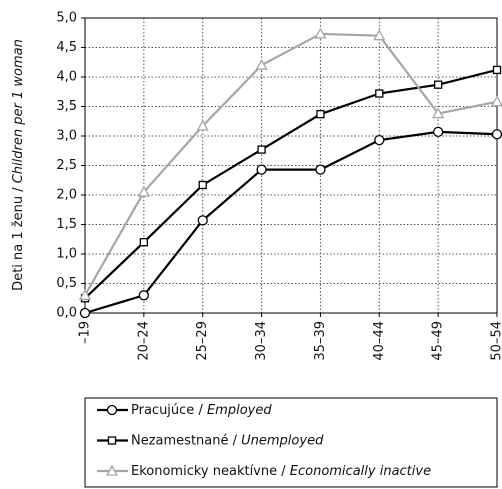  Describe the element at coordinates (66, 283) in the screenshot. I see `y-tick-label: 0,5` at that location.